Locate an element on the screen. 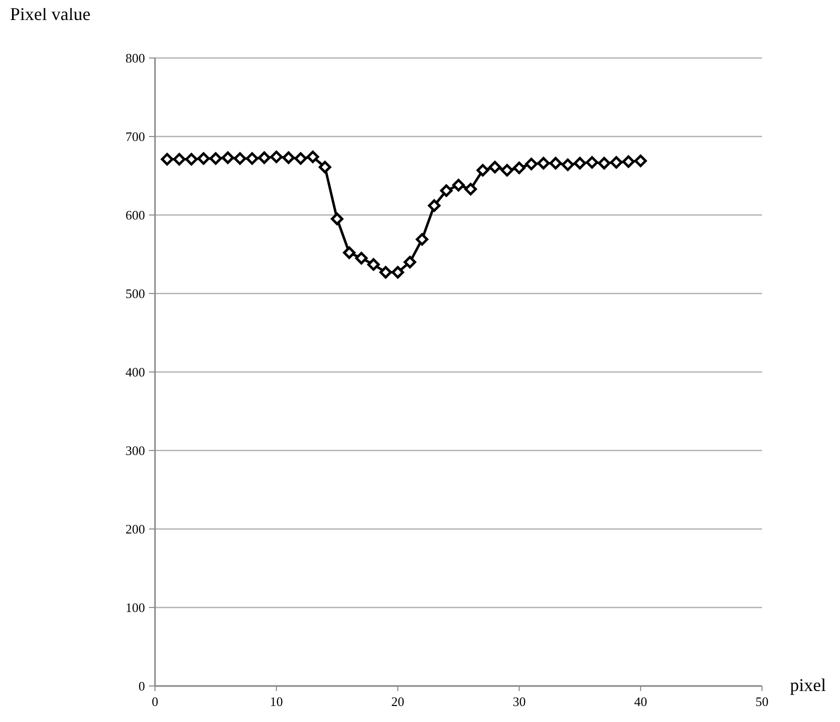  x-tick-label: 0 is located at coordinates (155, 701).